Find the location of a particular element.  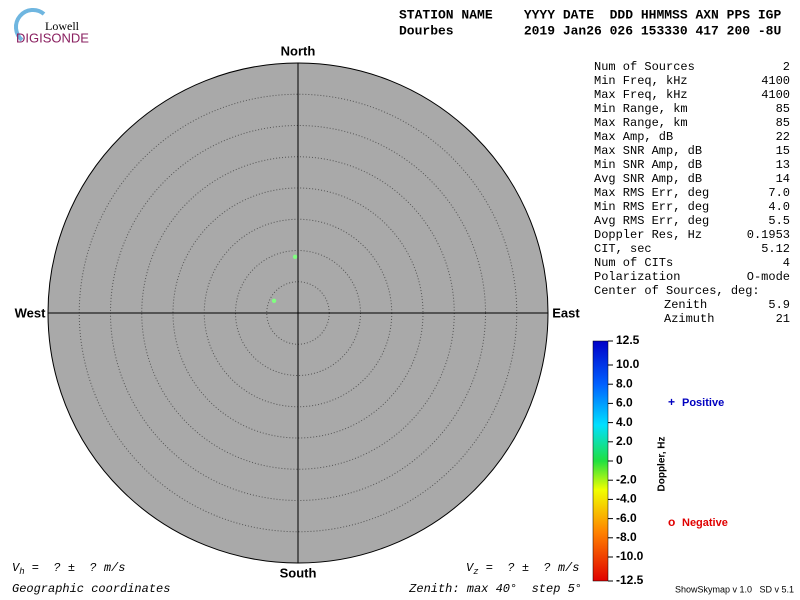

stat-label: Max Freq, kHz is located at coordinates (641, 95).